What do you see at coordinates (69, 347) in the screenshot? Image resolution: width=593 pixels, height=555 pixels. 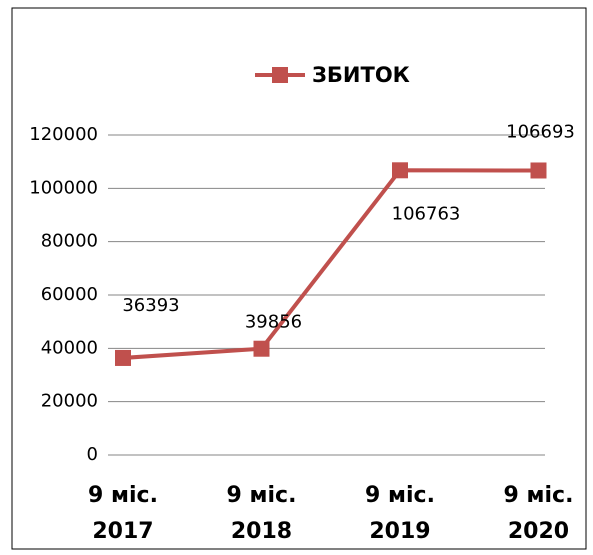 I see `y-tick-label: 40000` at bounding box center [69, 347].